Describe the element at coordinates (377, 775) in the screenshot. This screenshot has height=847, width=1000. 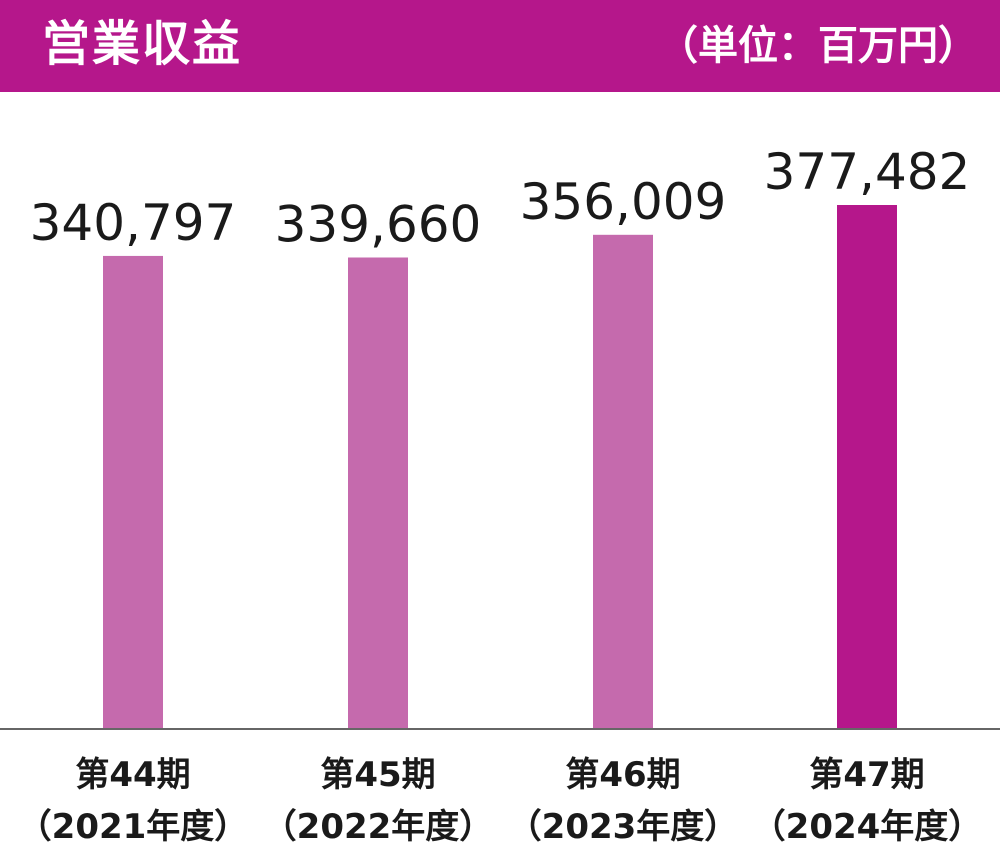
I see `category-period-2: 第45期` at that location.